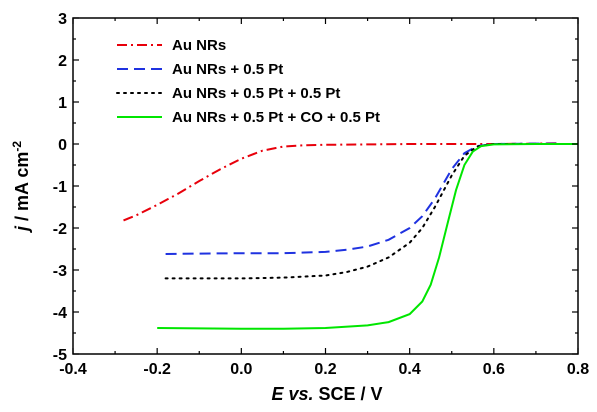  Describe the element at coordinates (60, 187) in the screenshot. I see `y-tick-label: -1` at that location.